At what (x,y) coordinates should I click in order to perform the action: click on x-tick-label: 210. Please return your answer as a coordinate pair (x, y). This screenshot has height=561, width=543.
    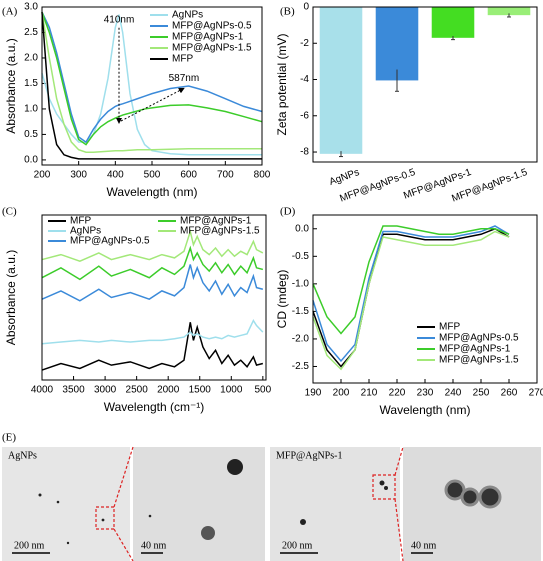
    Looking at the image, I should click on (369, 393).